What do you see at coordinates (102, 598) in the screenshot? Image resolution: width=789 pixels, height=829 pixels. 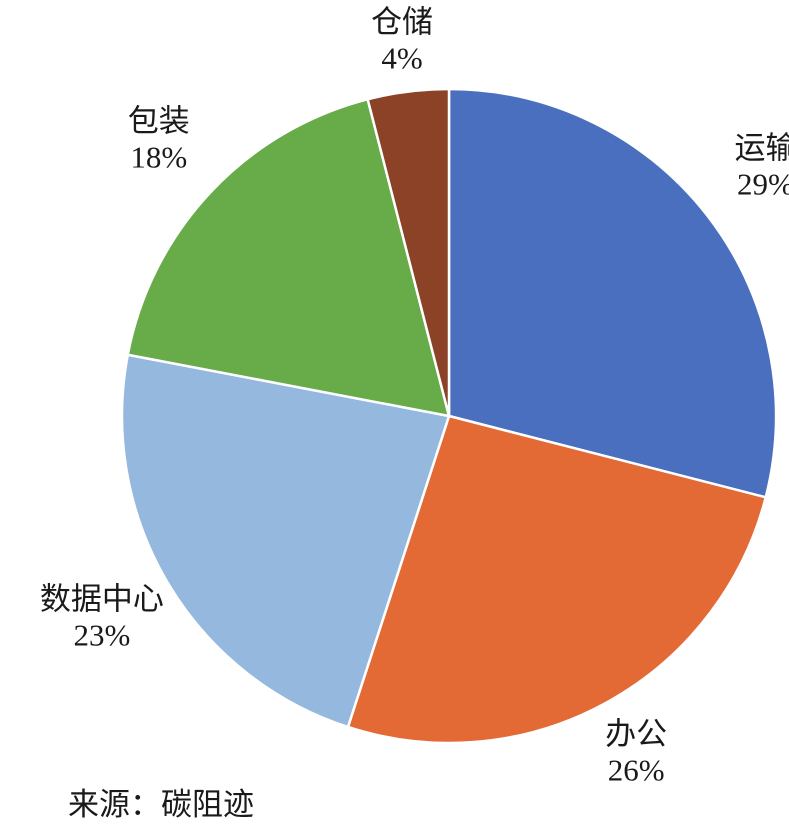 I see `slice-label: 数据中心` at bounding box center [102, 598].